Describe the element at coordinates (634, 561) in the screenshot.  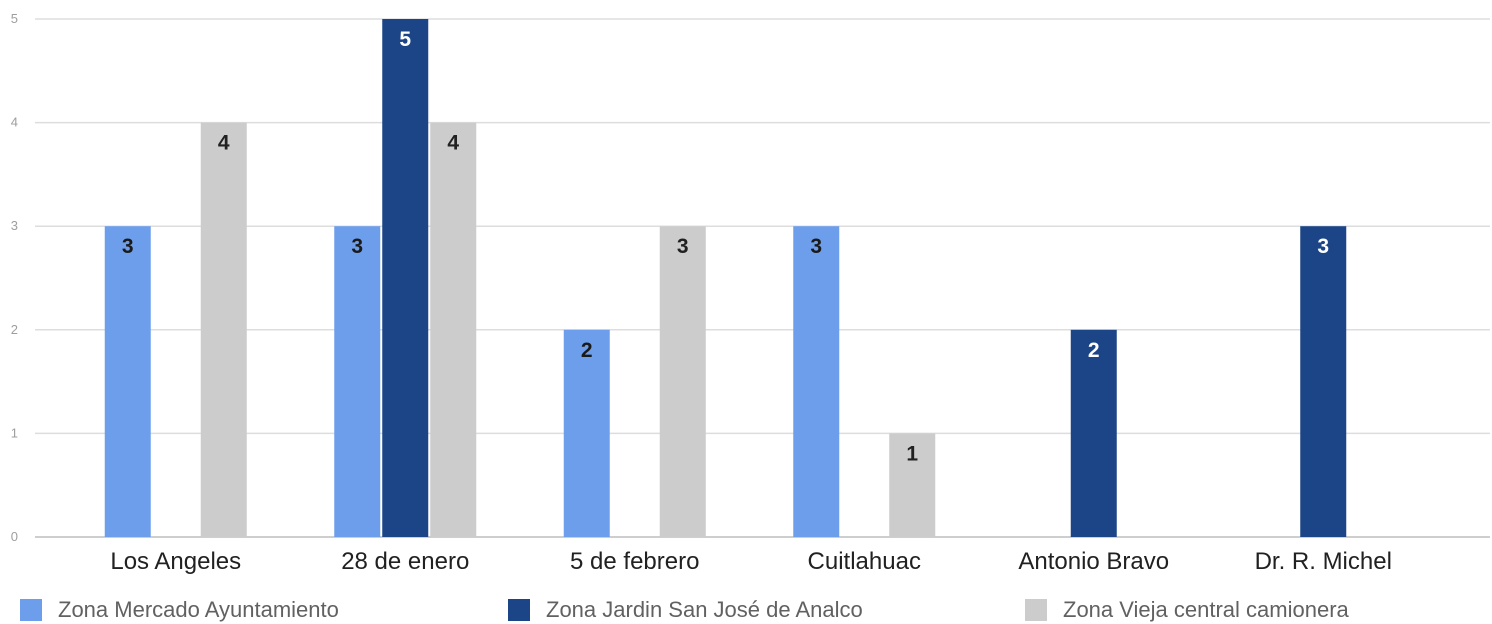
I see `category-label: 5 de febrero` at that location.